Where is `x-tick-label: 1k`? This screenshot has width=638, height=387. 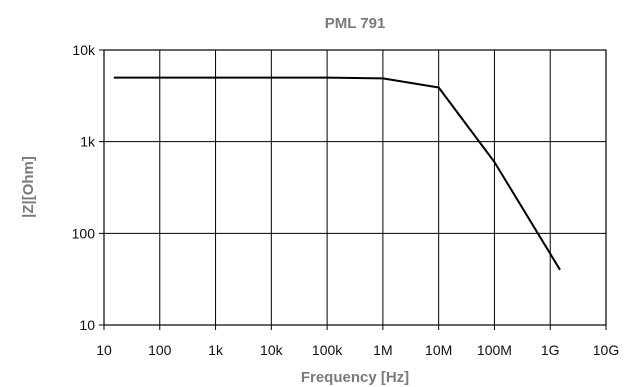 x-tick-label: 1k is located at coordinates (216, 350).